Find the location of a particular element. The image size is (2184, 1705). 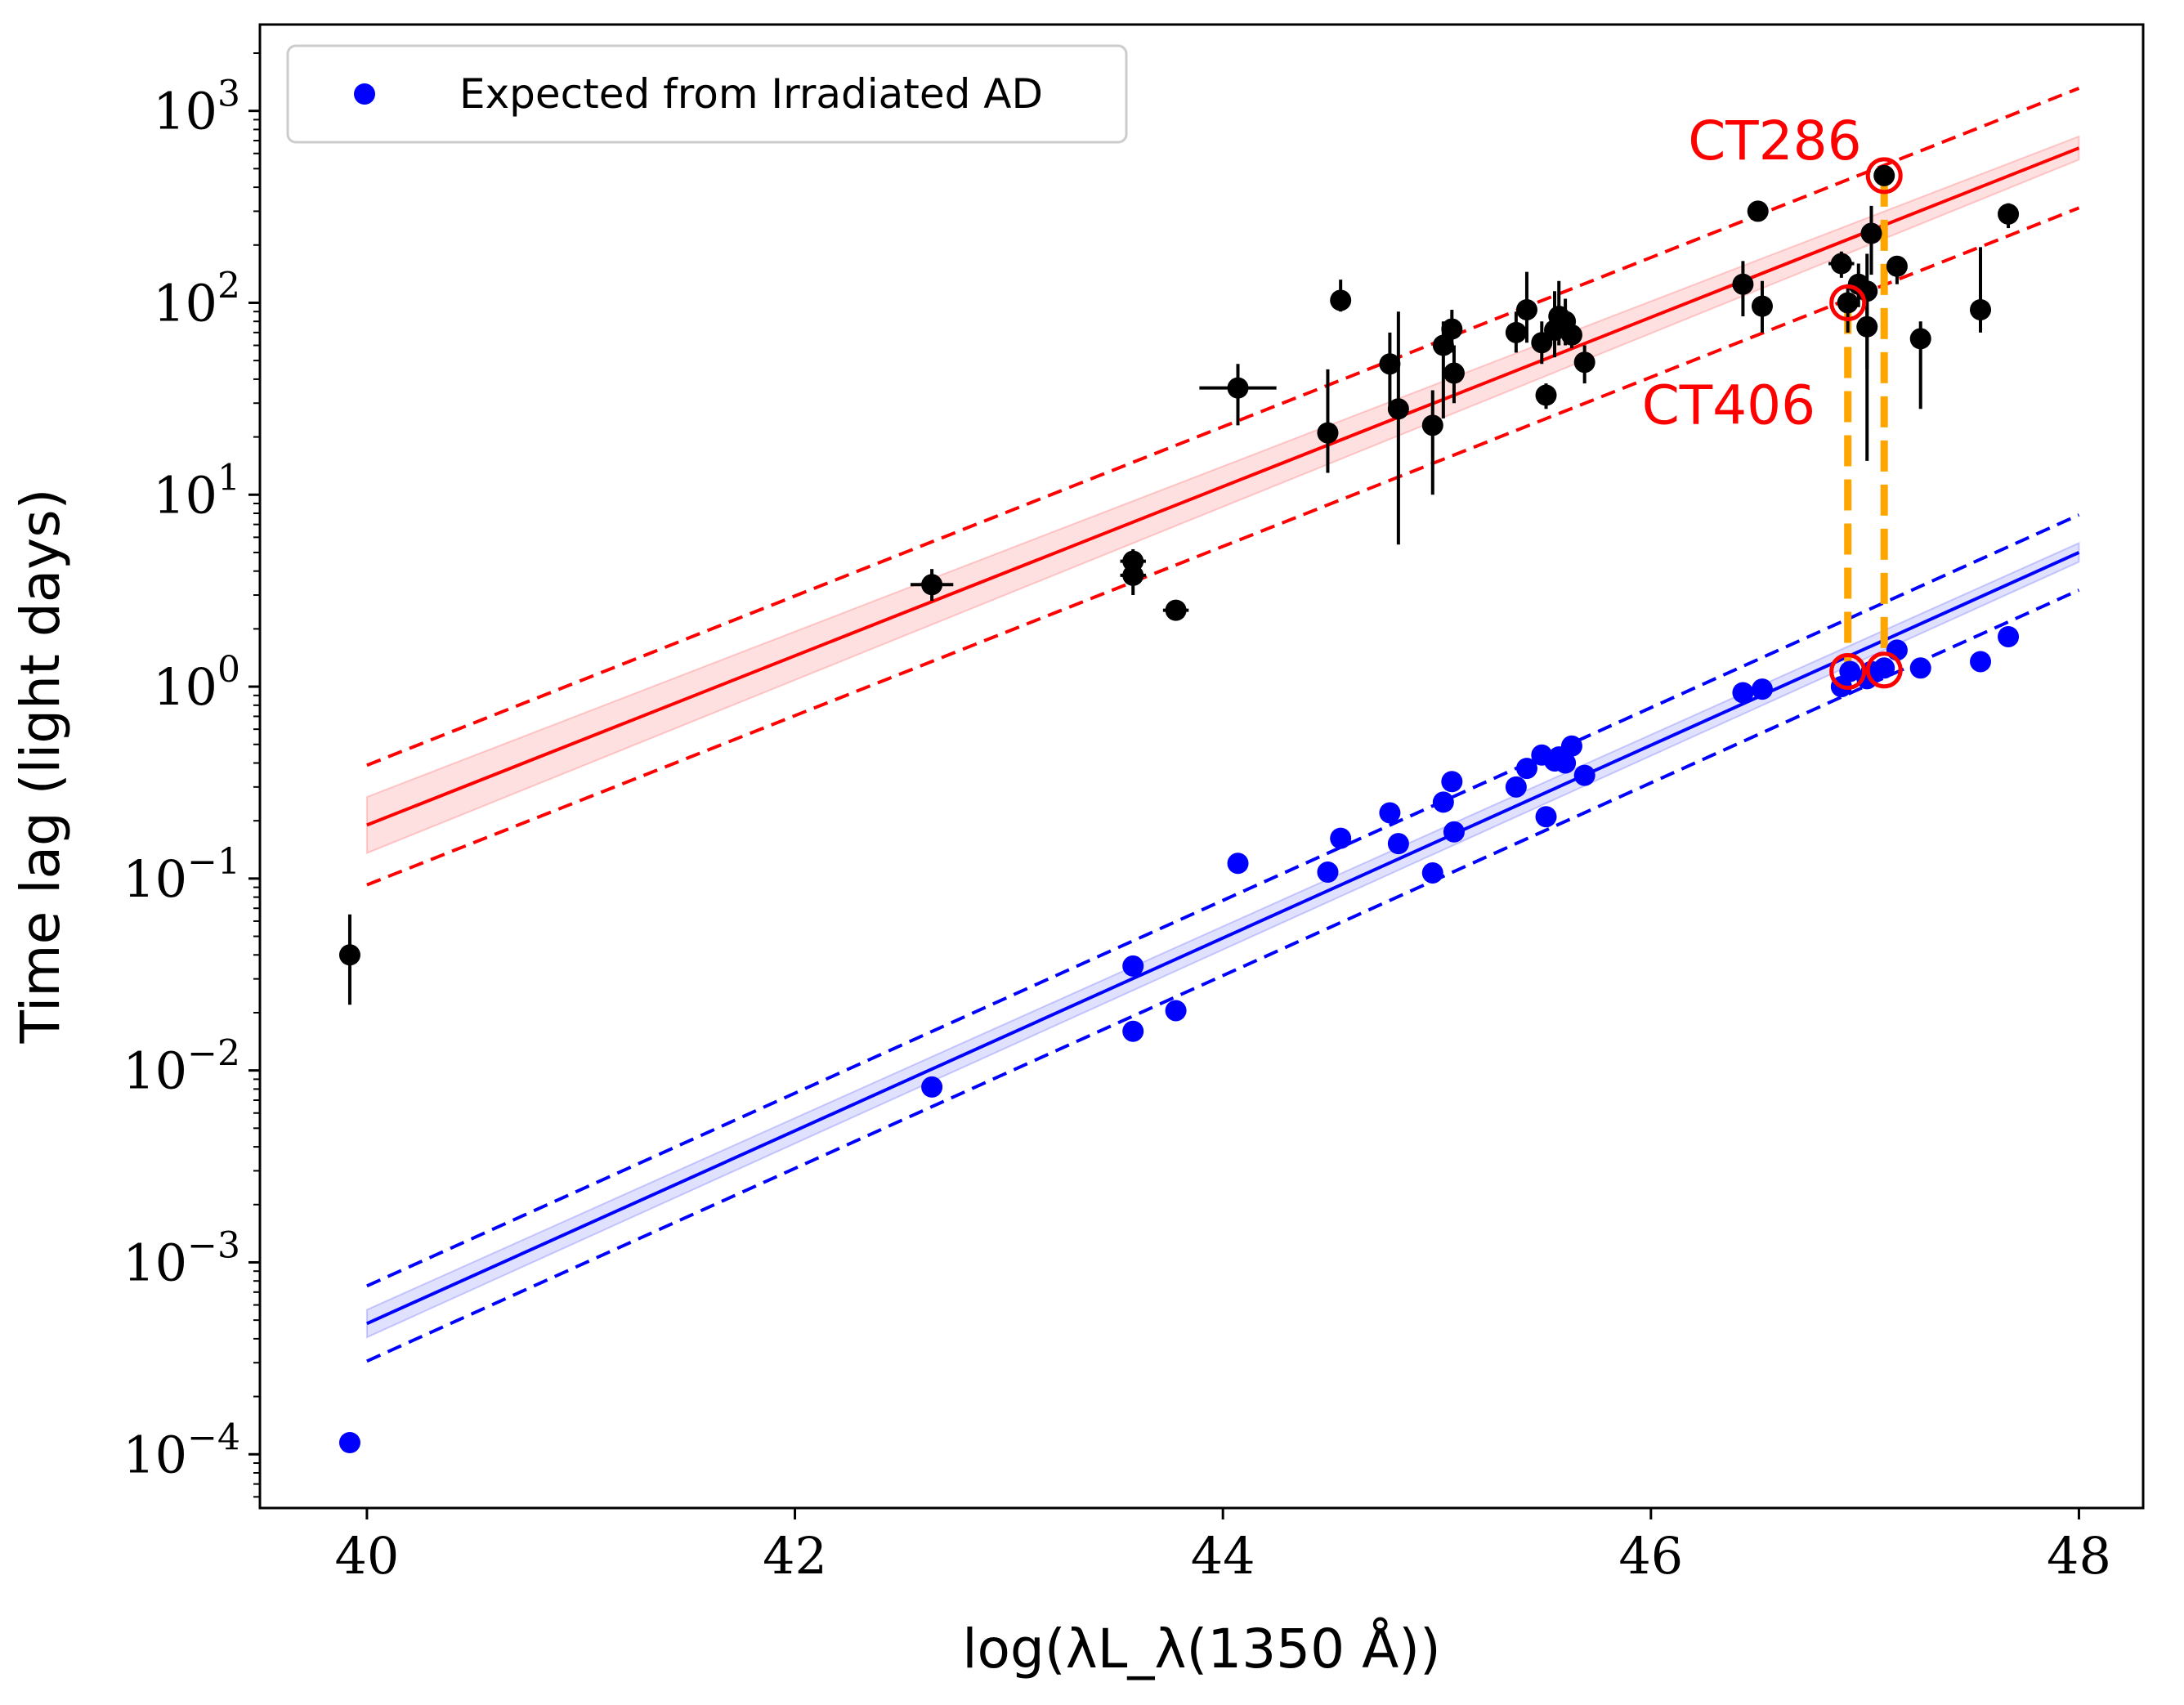

x-tick-label: 46 is located at coordinates (1650, 1556).